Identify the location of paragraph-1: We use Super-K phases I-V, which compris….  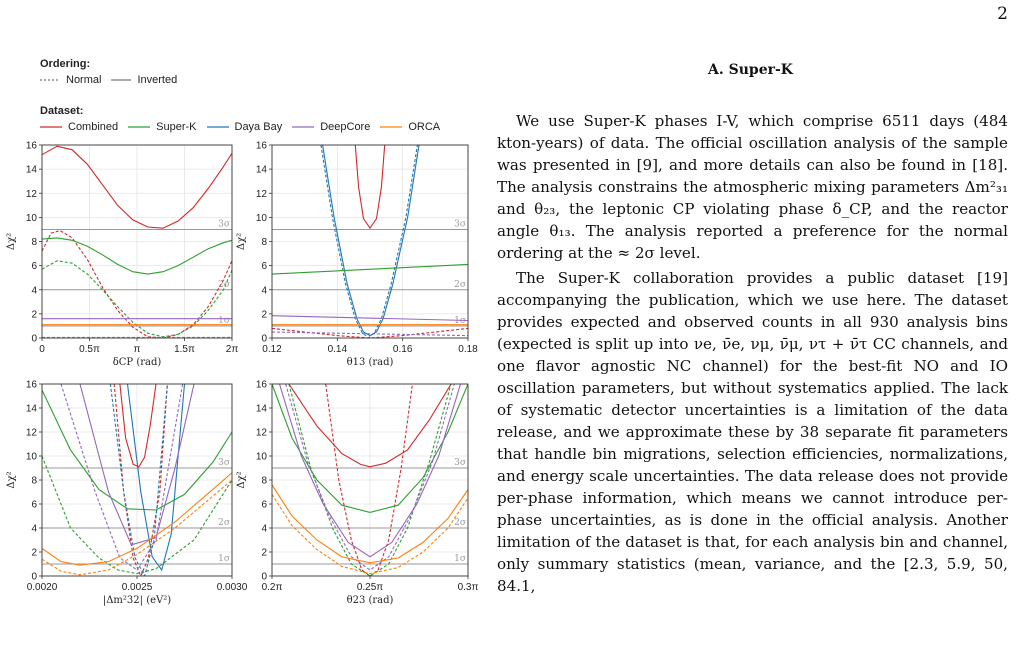
(752, 187).